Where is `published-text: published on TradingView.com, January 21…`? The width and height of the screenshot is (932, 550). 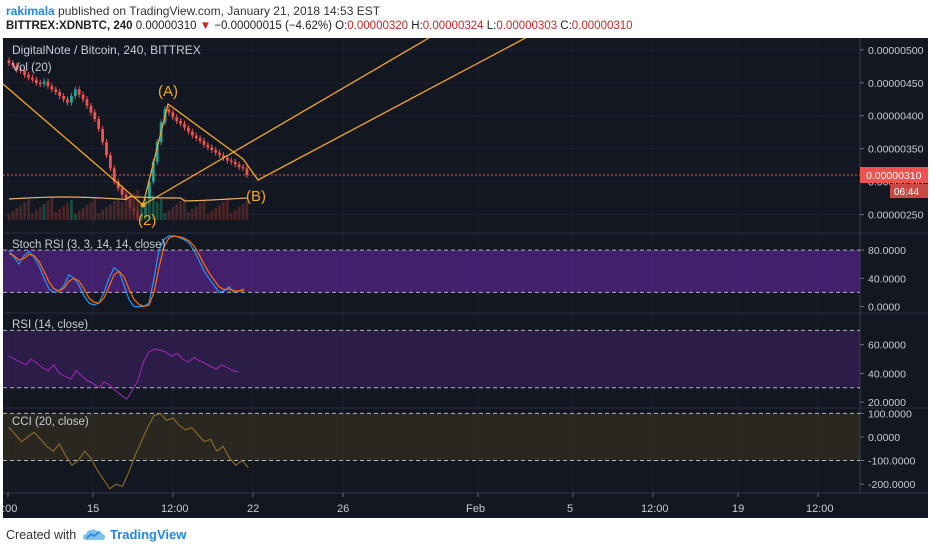 published-text: published on TradingView.com, January 21… is located at coordinates (219, 11).